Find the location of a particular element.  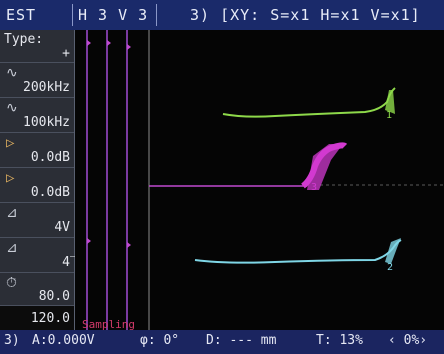

sampling-label: Sampling is located at coordinates (108, 324).